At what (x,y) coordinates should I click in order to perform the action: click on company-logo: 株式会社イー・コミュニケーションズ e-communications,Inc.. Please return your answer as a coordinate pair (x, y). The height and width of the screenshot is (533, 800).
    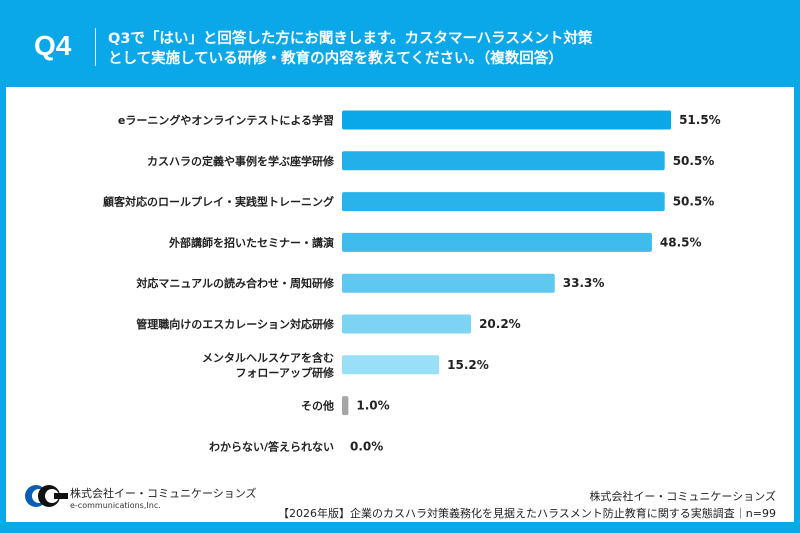
    Looking at the image, I should click on (140, 497).